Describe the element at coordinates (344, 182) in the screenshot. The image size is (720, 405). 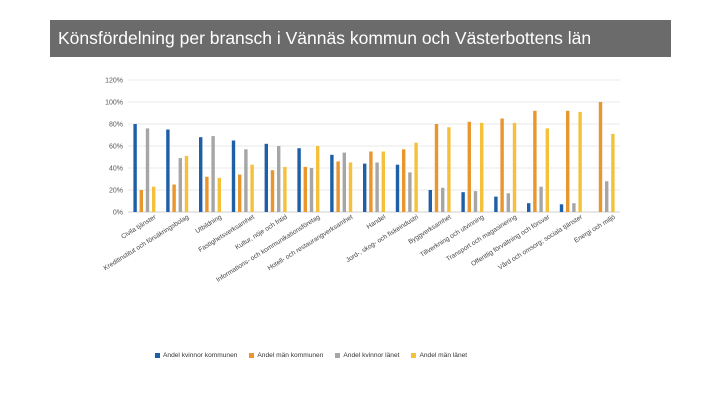
I see `bar-andel-kvinnor-länet-6` at that location.